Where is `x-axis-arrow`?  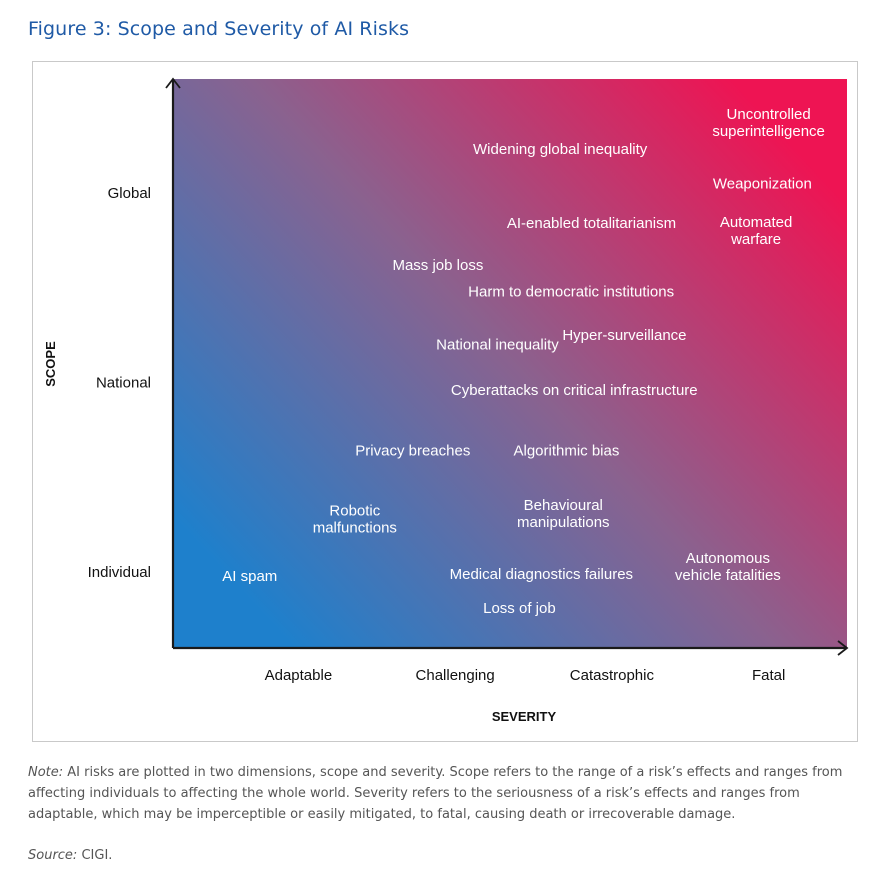 x-axis-arrow is located at coordinates (843, 648).